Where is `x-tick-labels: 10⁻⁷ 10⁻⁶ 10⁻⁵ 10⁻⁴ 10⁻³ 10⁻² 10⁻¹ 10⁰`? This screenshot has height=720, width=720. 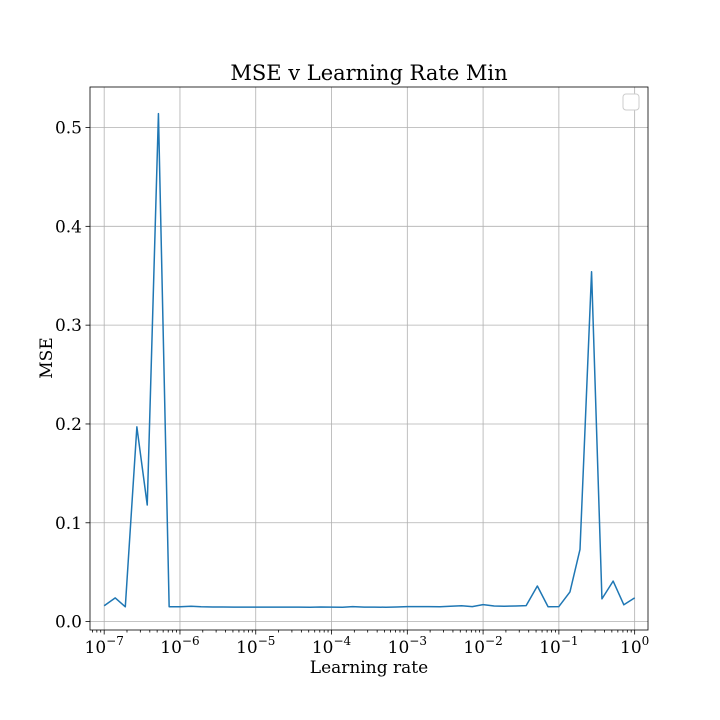
x-tick-labels: 10⁻⁷ 10⁻⁶ 10⁻⁵ 10⁻⁴ 10⁻³ 10⁻² 10⁻¹ 10⁰ is located at coordinates (367, 646).